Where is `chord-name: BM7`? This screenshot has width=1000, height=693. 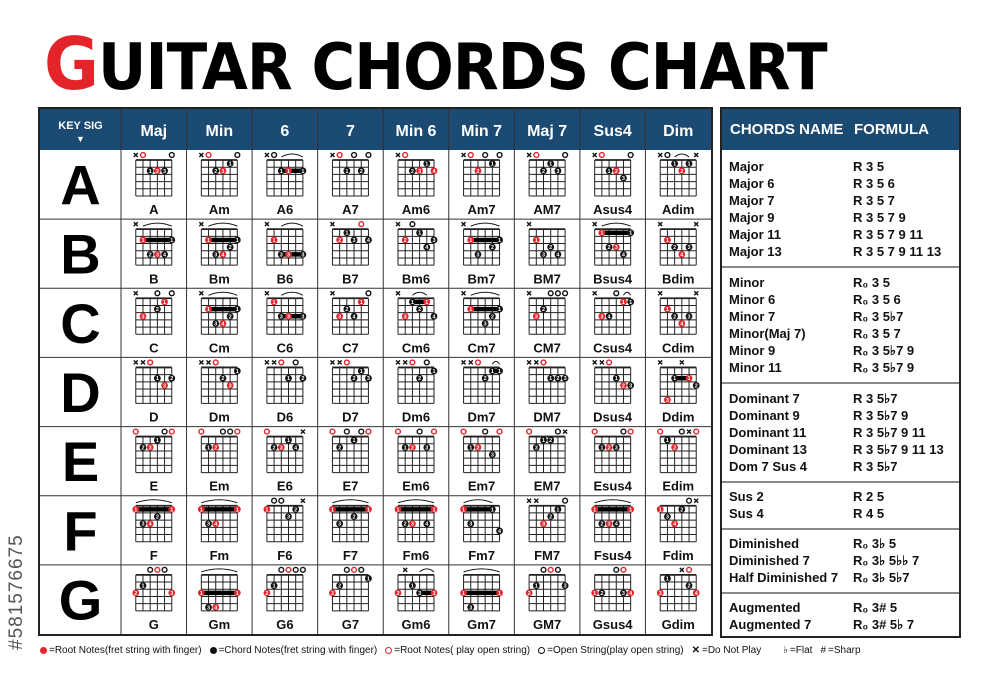
chord-name: BM7 is located at coordinates (546, 278).